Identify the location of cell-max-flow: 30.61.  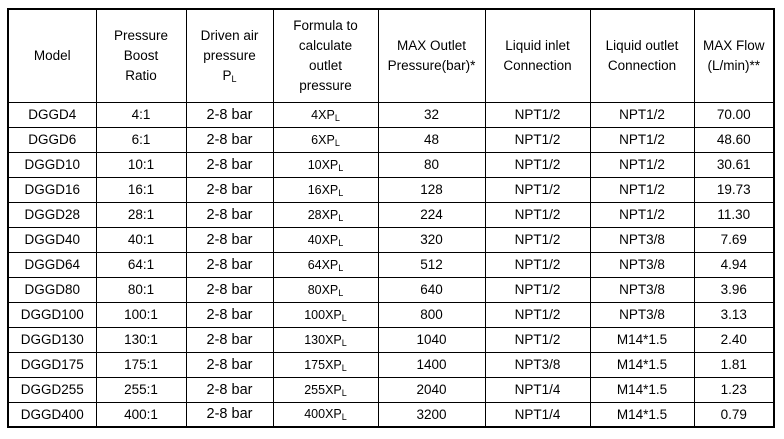
(734, 164).